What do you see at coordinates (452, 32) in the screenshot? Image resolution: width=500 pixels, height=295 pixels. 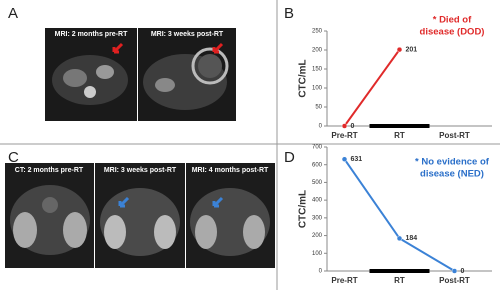 I see `annotation: disease (DOD)` at bounding box center [452, 32].